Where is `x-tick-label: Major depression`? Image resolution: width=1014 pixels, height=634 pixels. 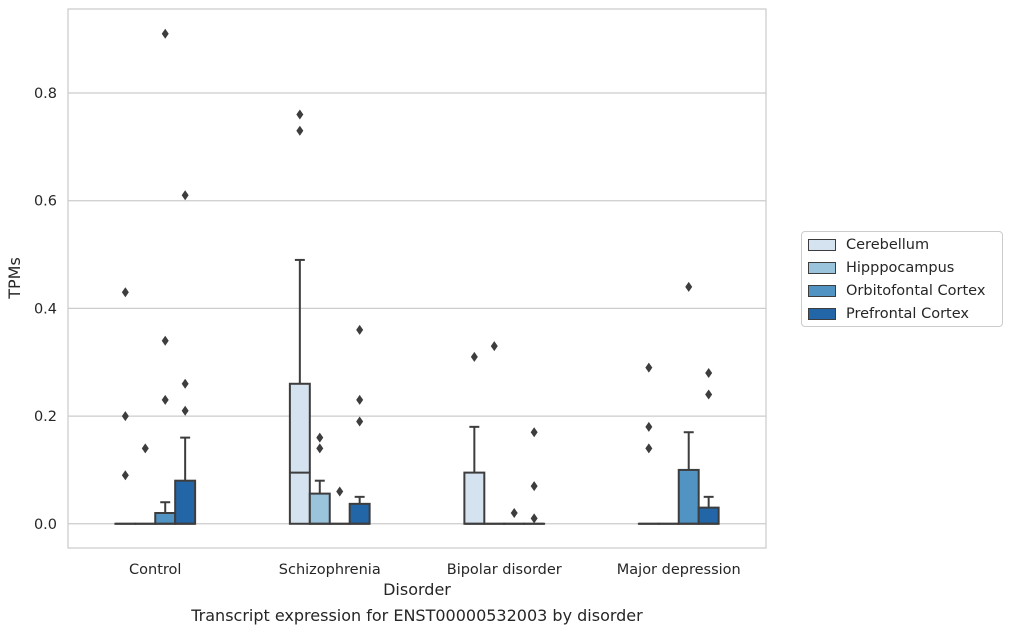
x-tick-label: Major depression is located at coordinates (679, 570).